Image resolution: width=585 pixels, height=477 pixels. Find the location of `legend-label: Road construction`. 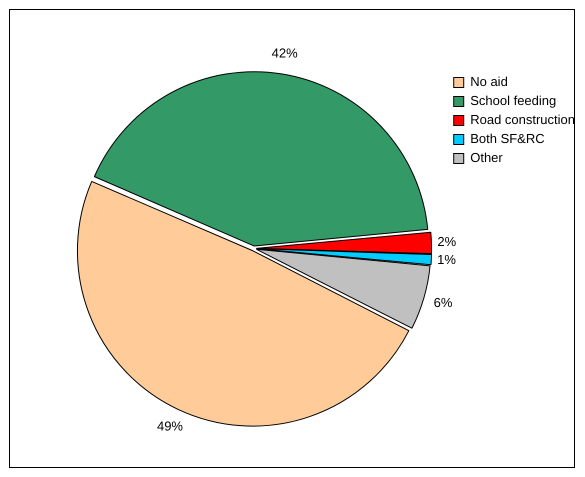

legend-label: Road construction is located at coordinates (522, 120).